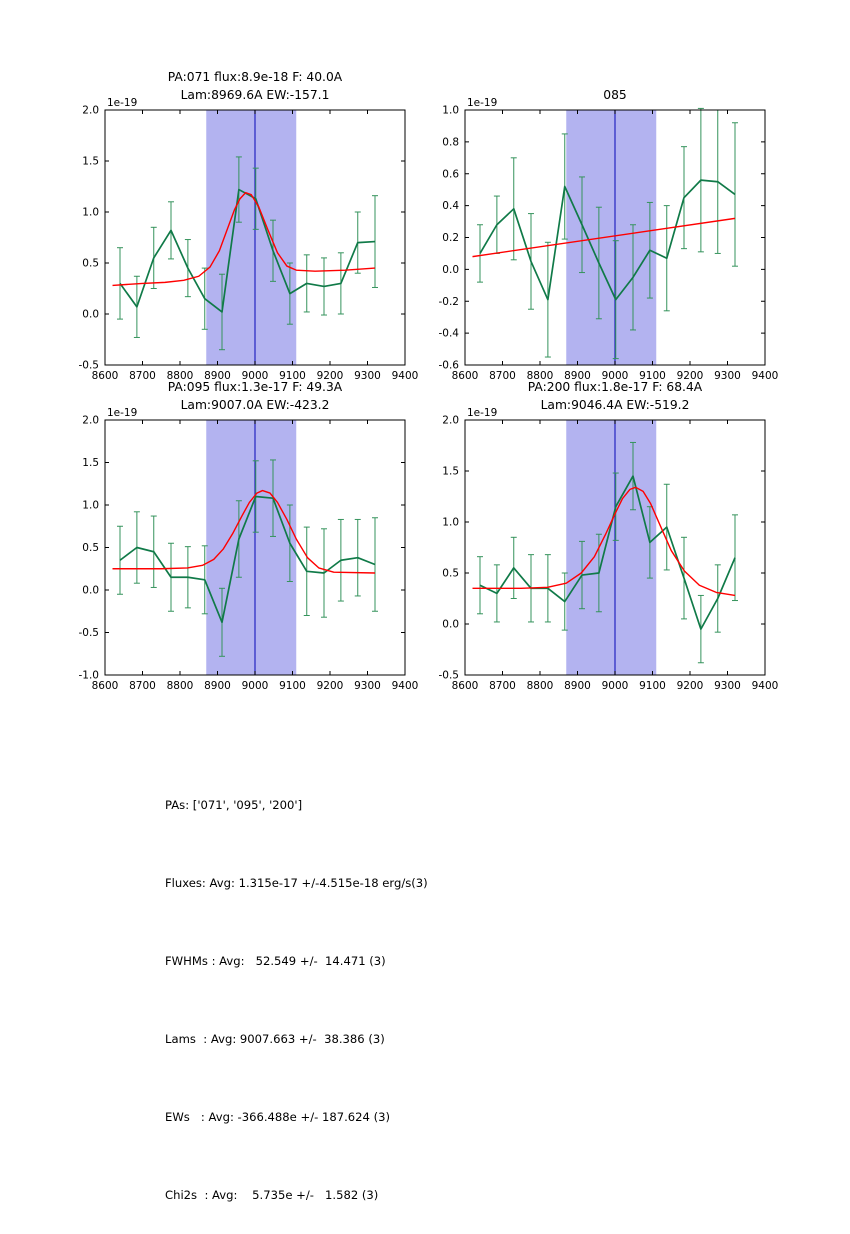 Image resolution: width=850 pixels, height=1234 pixels. I want to click on summary-line-ews: EWs : Avg: -366.488e +/- 187.624 (3), so click(278, 1117).